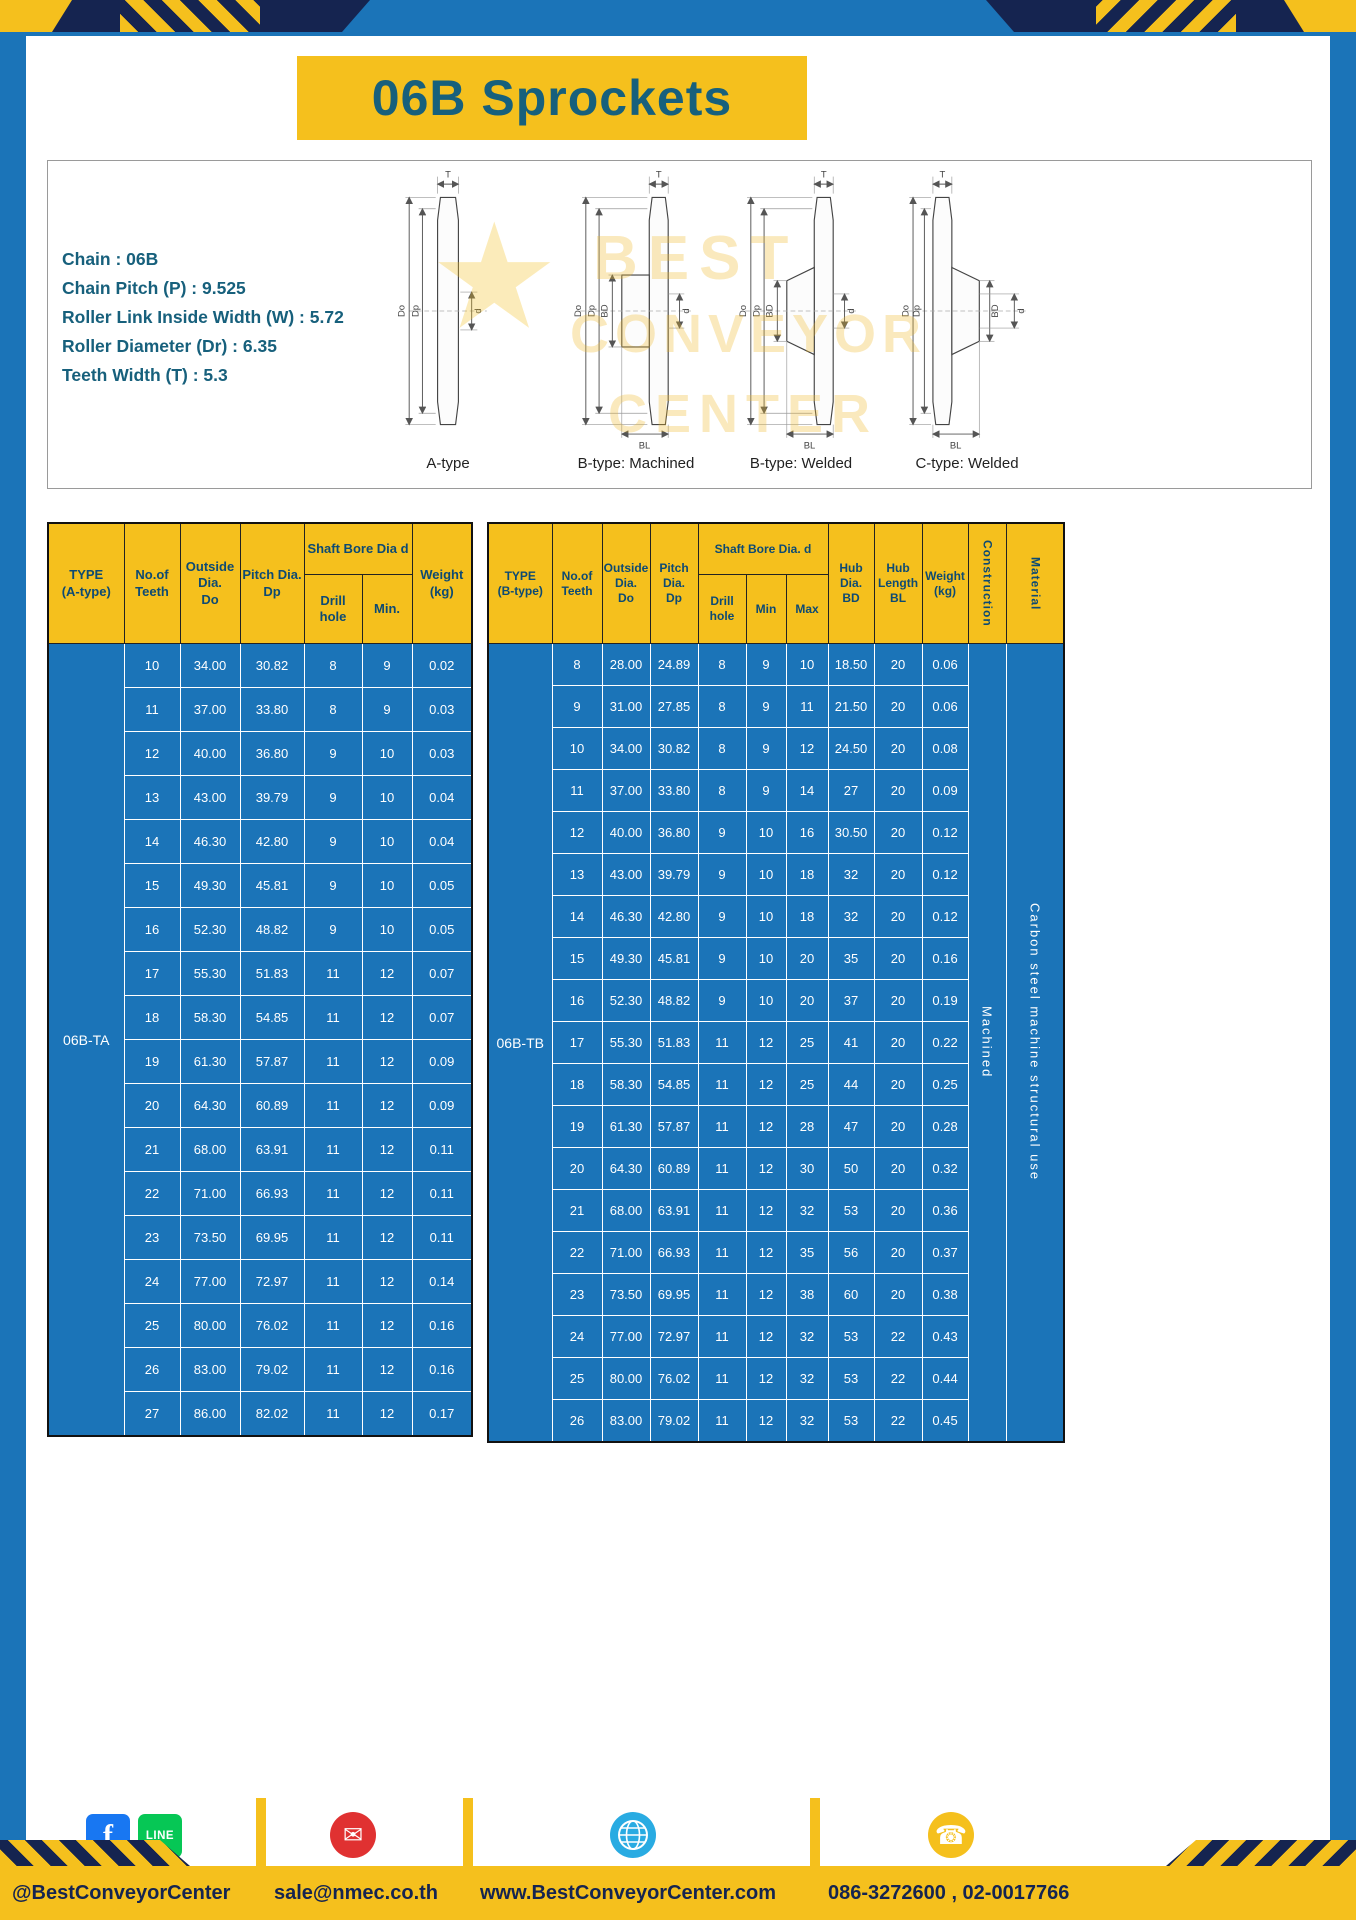 This screenshot has height=1920, width=1356. What do you see at coordinates (967, 325) in the screenshot?
I see `drawing-c-type-welded: T Do Dp BD d` at bounding box center [967, 325].